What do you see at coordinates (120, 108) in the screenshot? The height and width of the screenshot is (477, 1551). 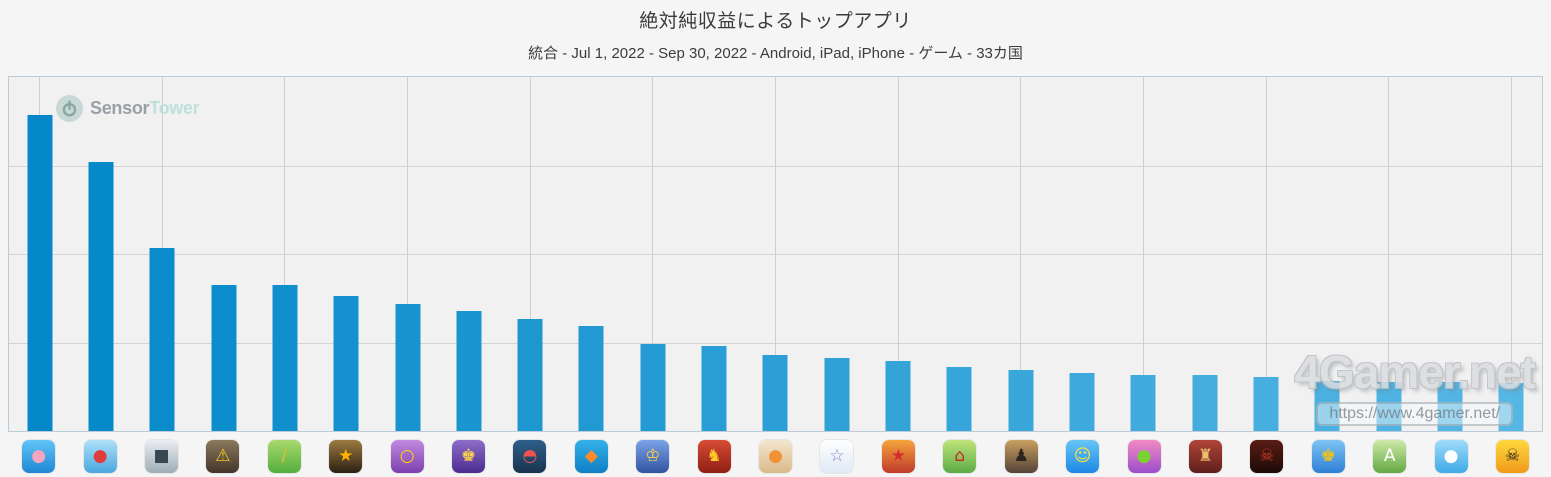 I see `sensor-tower-wordmark-sensor: Sensor` at bounding box center [120, 108].